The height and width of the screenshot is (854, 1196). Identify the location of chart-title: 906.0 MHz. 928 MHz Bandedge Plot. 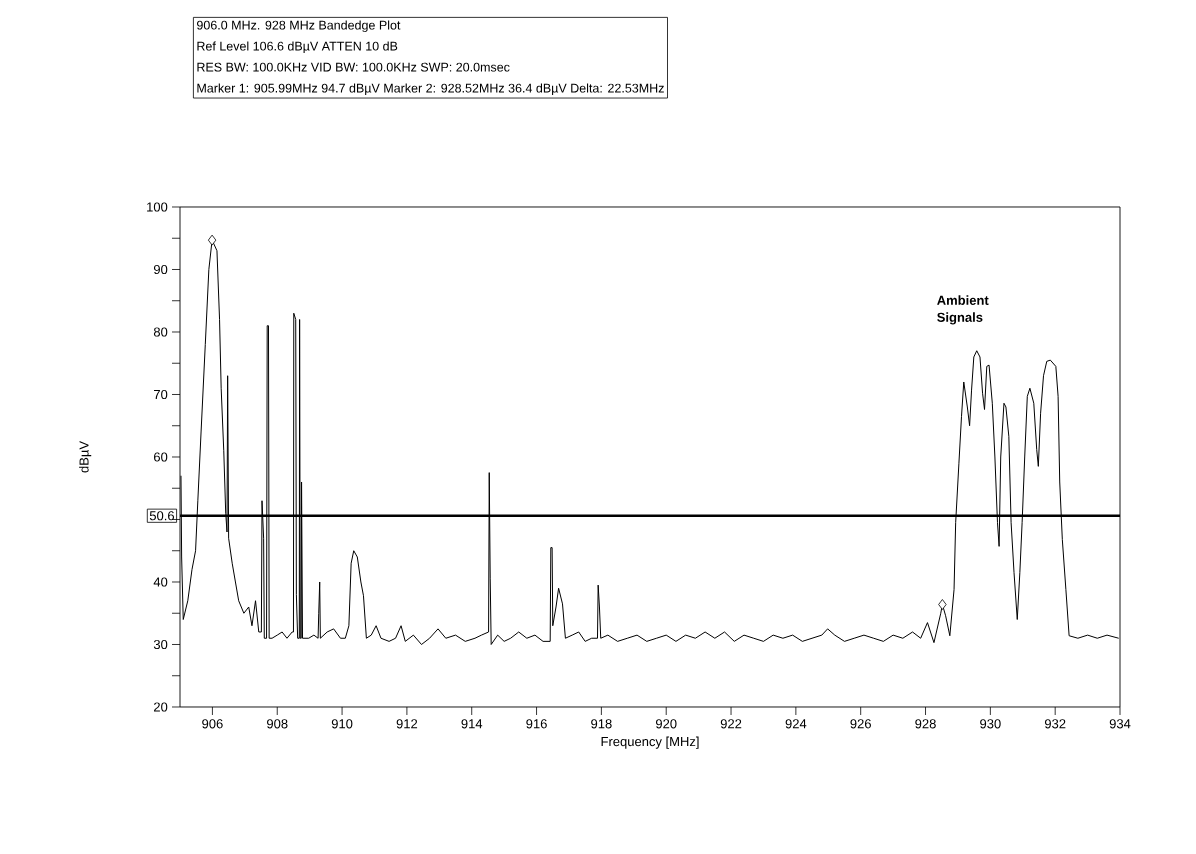
(299, 26).